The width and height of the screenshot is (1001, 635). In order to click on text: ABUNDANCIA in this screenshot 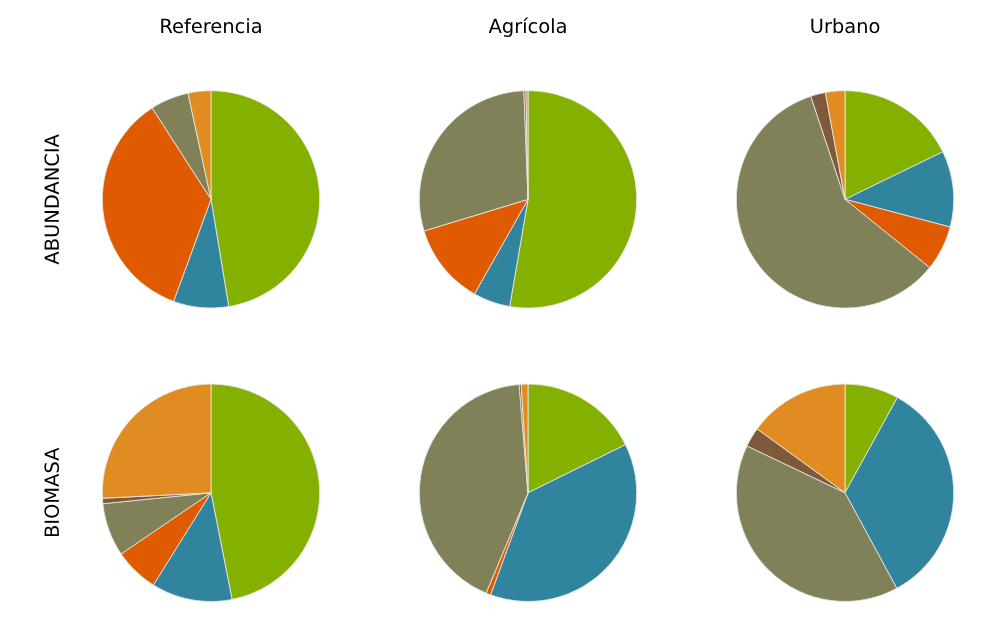, I will do `click(52, 199)`.